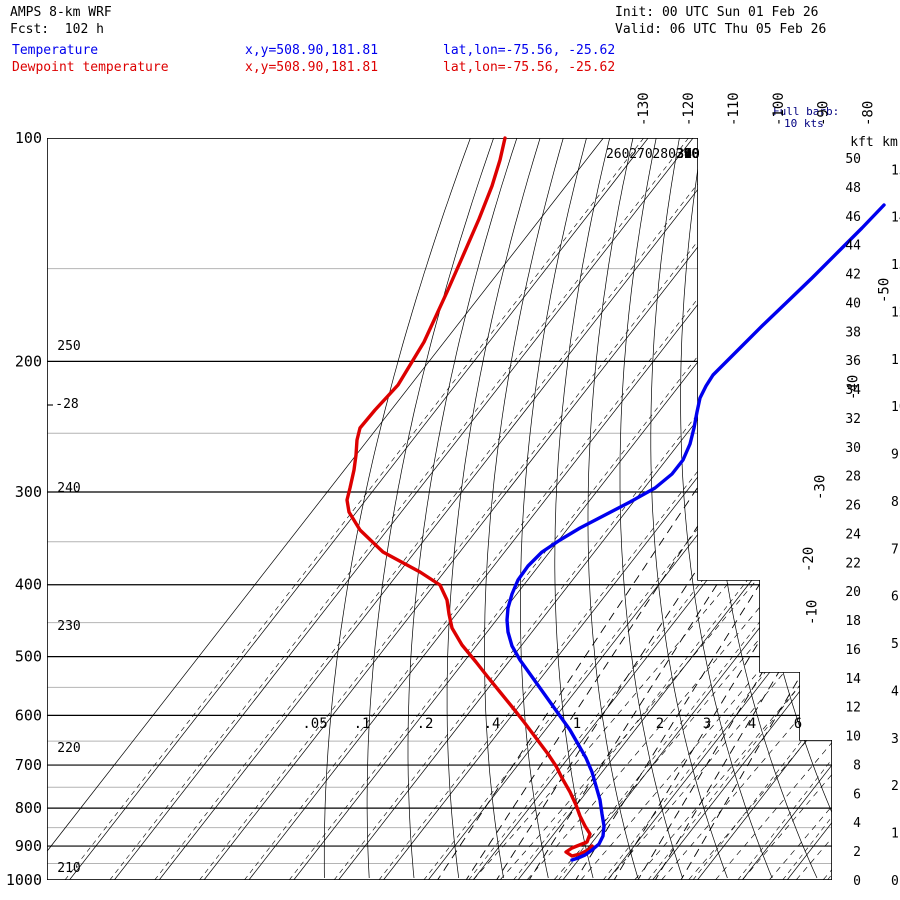 The width and height of the screenshot is (900, 900). I want to click on theta-label-300: 300, so click(687, 154).